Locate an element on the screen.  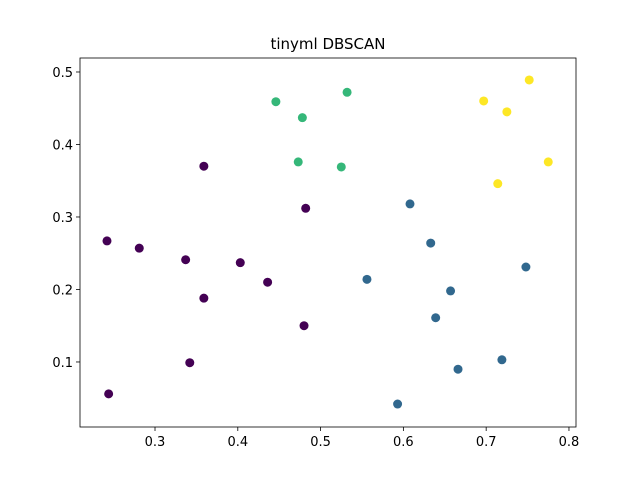
y-tick-label: 0.4 is located at coordinates (62, 145).